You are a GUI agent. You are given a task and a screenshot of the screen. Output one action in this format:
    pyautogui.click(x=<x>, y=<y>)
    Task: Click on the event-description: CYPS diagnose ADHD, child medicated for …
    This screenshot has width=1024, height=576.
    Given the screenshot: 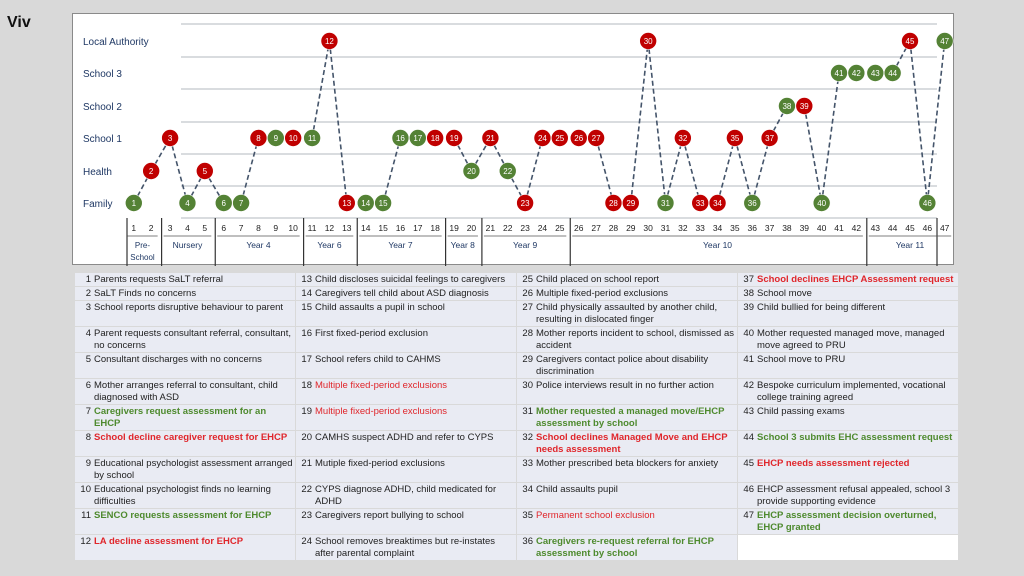 What is the action you would take?
    pyautogui.click(x=406, y=495)
    